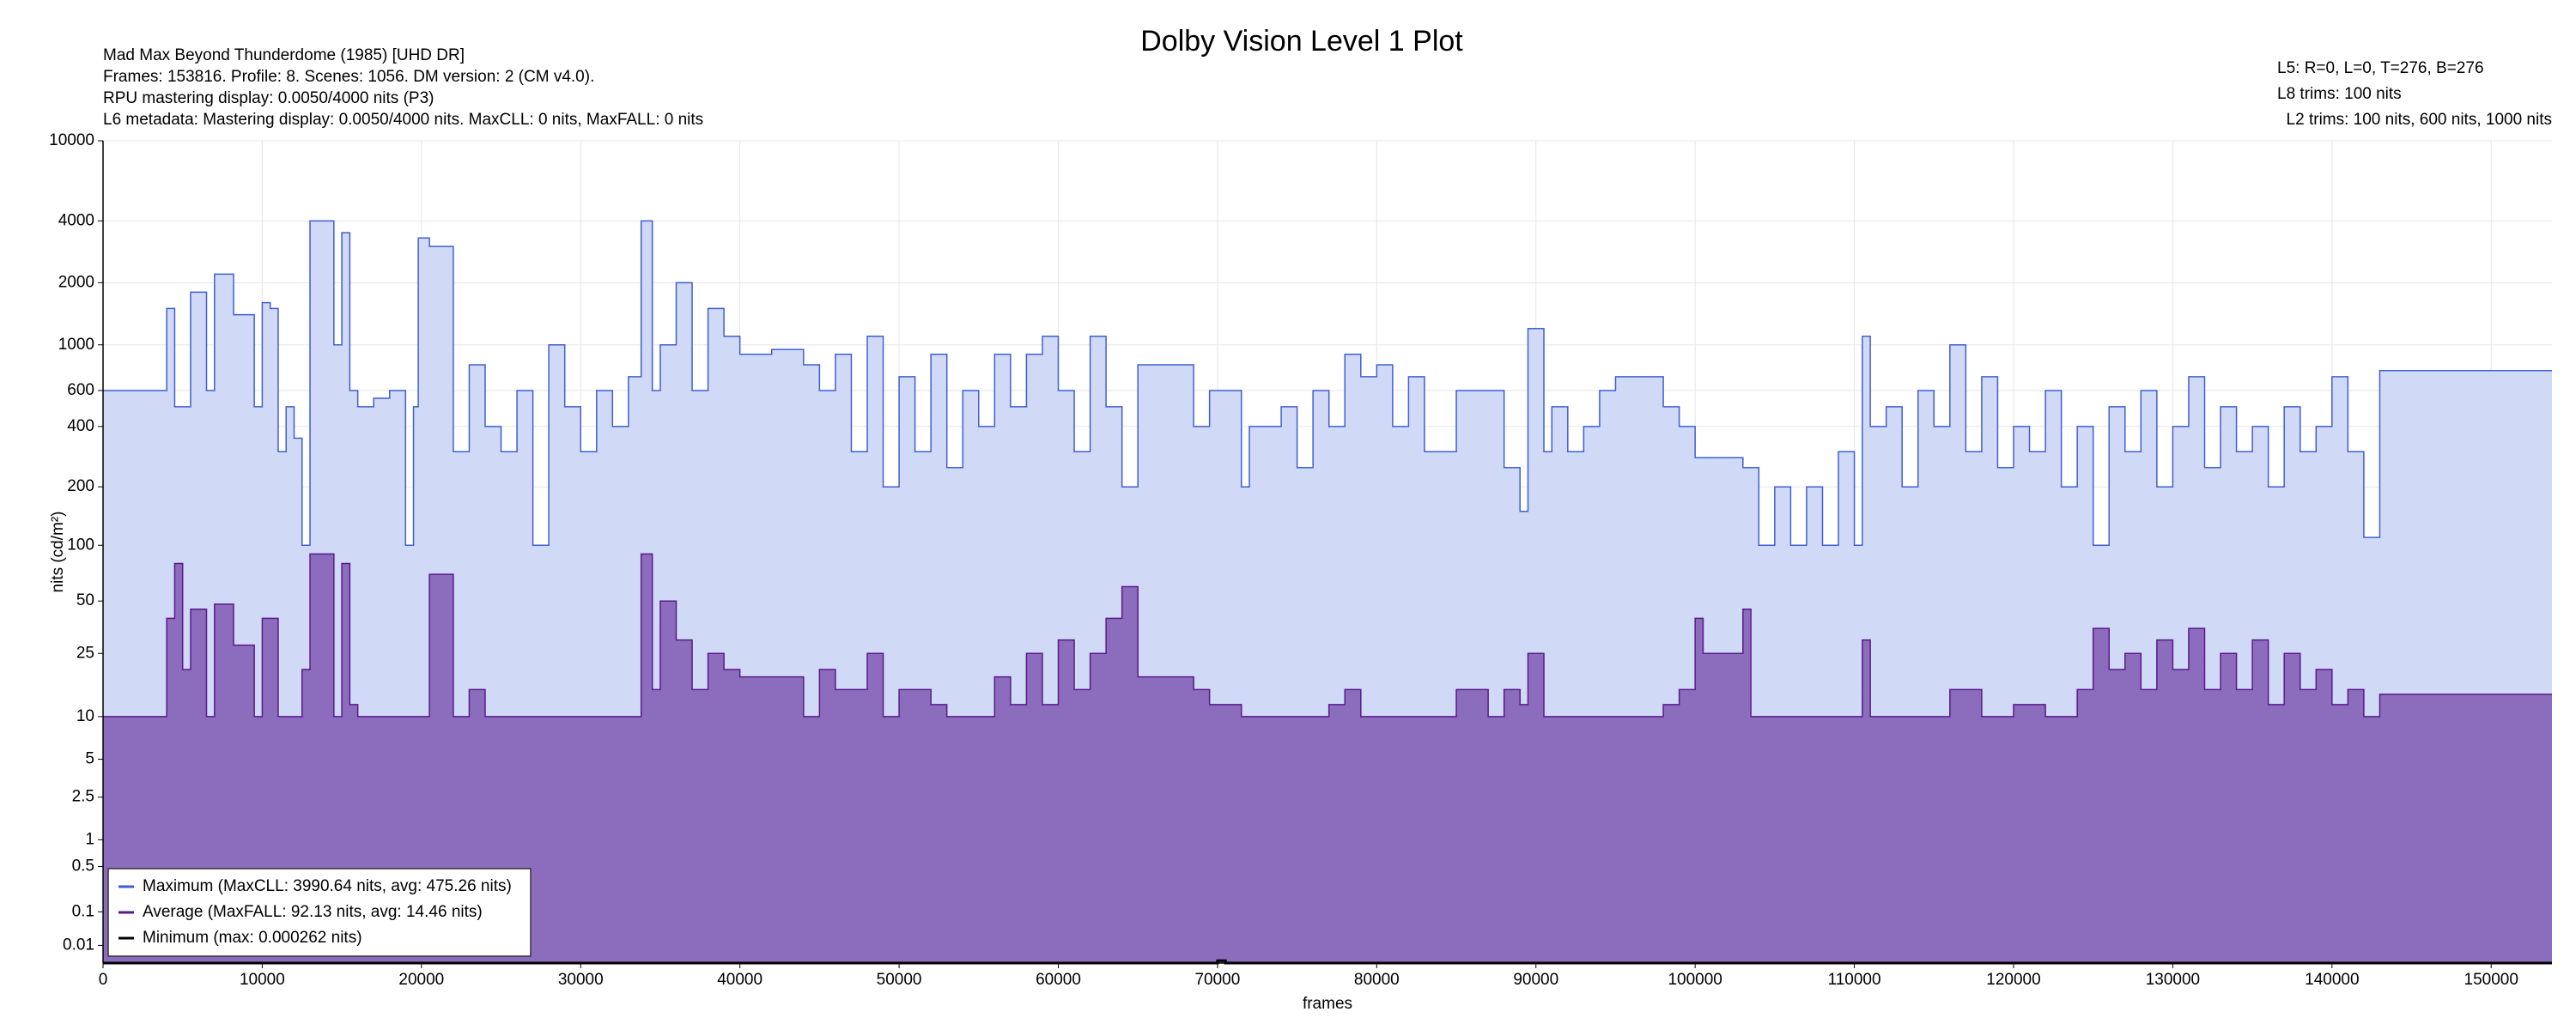 The height and width of the screenshot is (1030, 2576). Describe the element at coordinates (262, 980) in the screenshot. I see `x-tick-label: 10000` at that location.